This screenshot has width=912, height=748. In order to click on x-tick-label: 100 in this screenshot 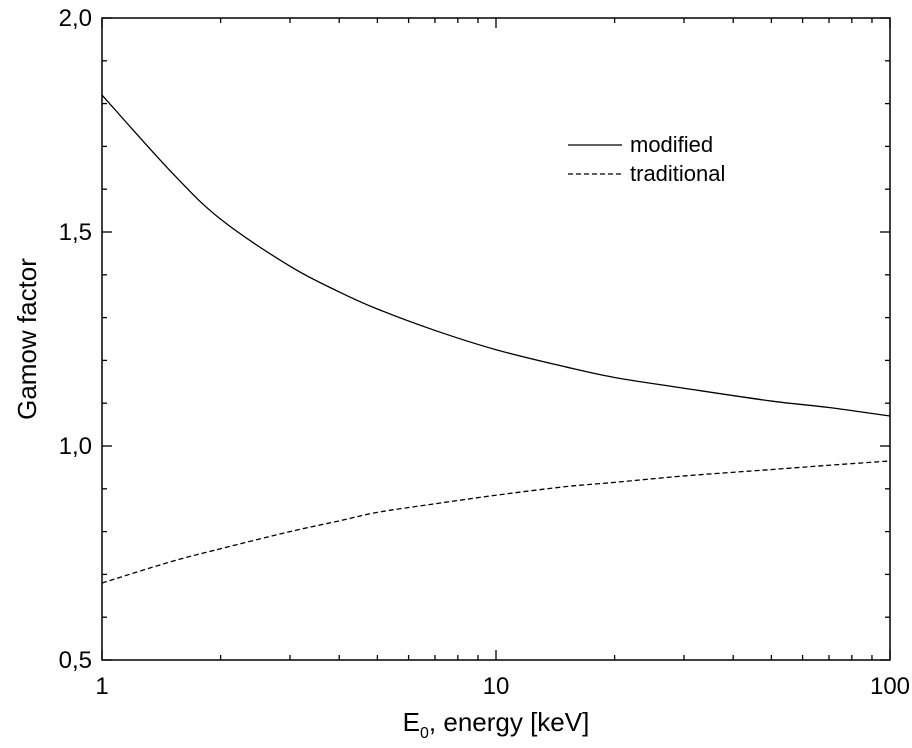, I will do `click(890, 686)`.